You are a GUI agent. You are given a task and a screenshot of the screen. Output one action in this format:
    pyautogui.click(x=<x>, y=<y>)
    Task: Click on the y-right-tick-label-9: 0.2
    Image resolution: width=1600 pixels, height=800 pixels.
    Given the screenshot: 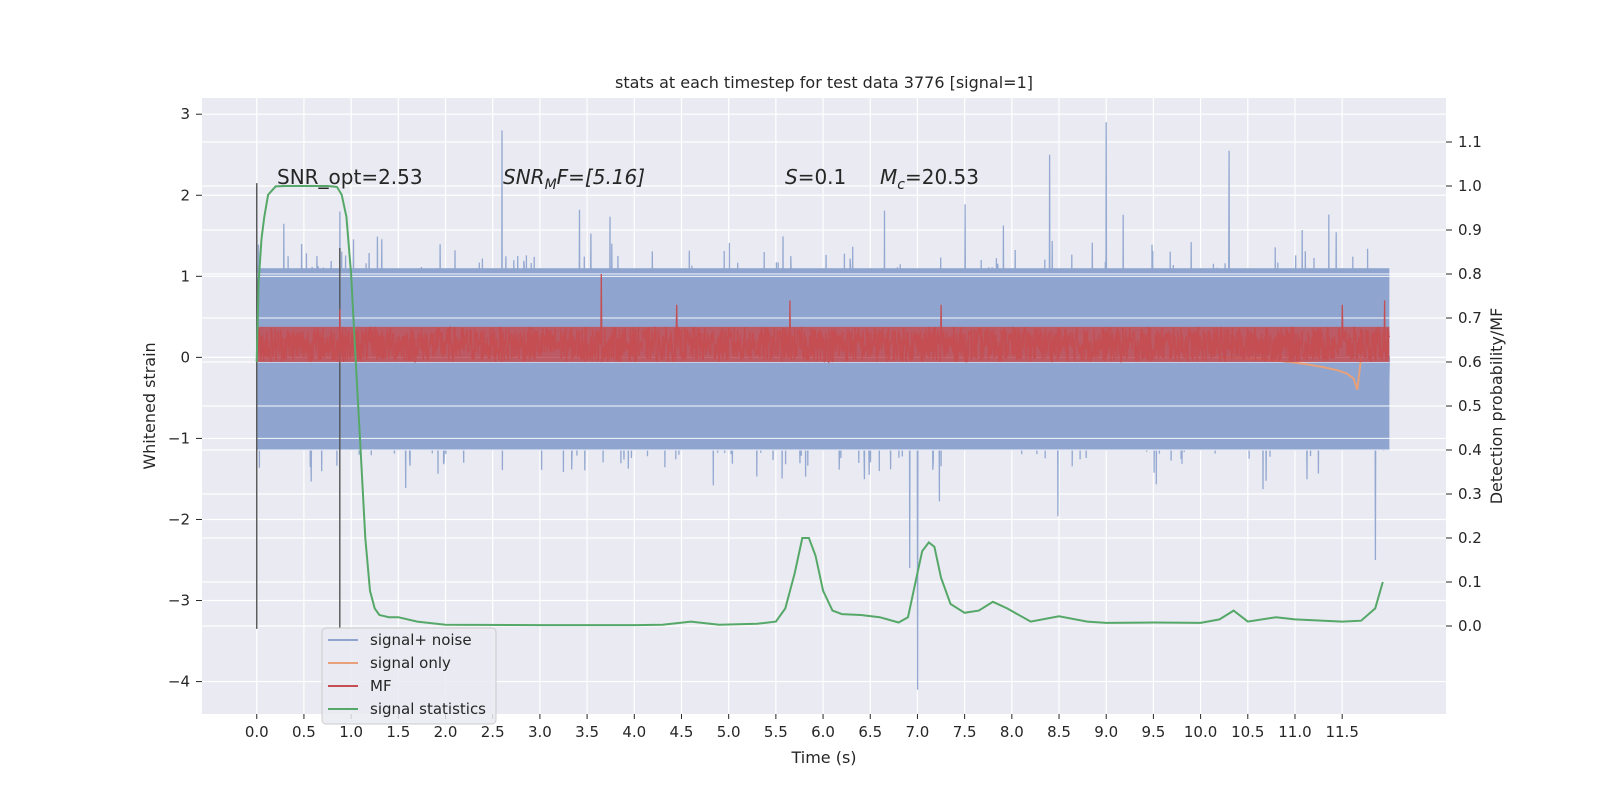 What is the action you would take?
    pyautogui.click(x=1470, y=538)
    